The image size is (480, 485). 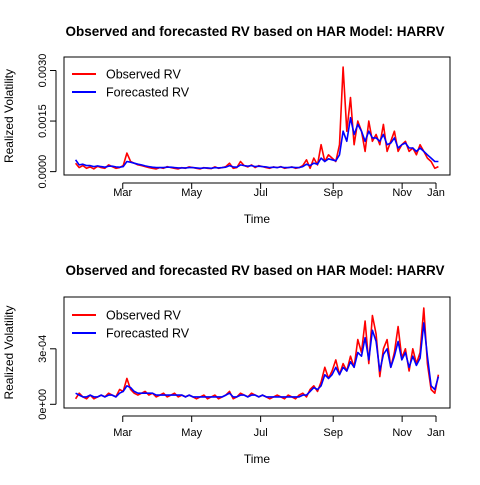 I want to click on y-tick-label: 0e+00, so click(x=43, y=404).